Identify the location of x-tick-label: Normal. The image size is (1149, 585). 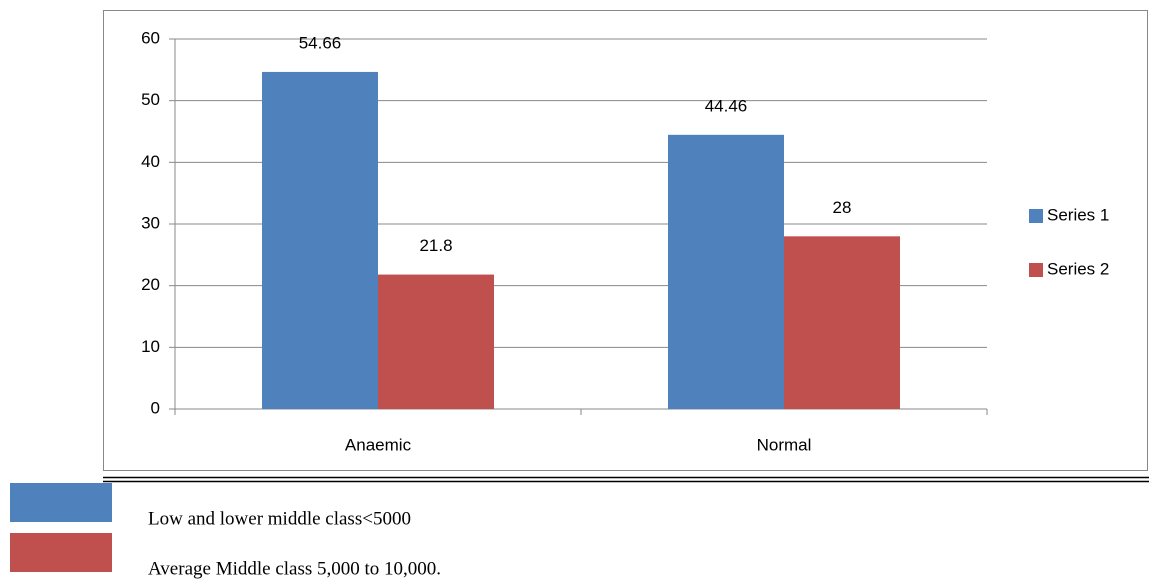
(784, 444).